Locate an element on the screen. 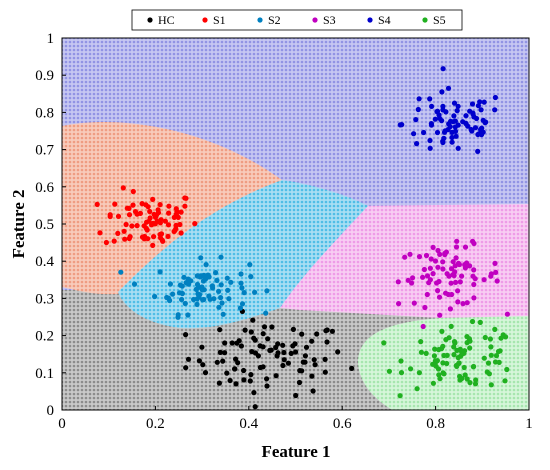  y-tick-label: 0 is located at coordinates (51, 411).